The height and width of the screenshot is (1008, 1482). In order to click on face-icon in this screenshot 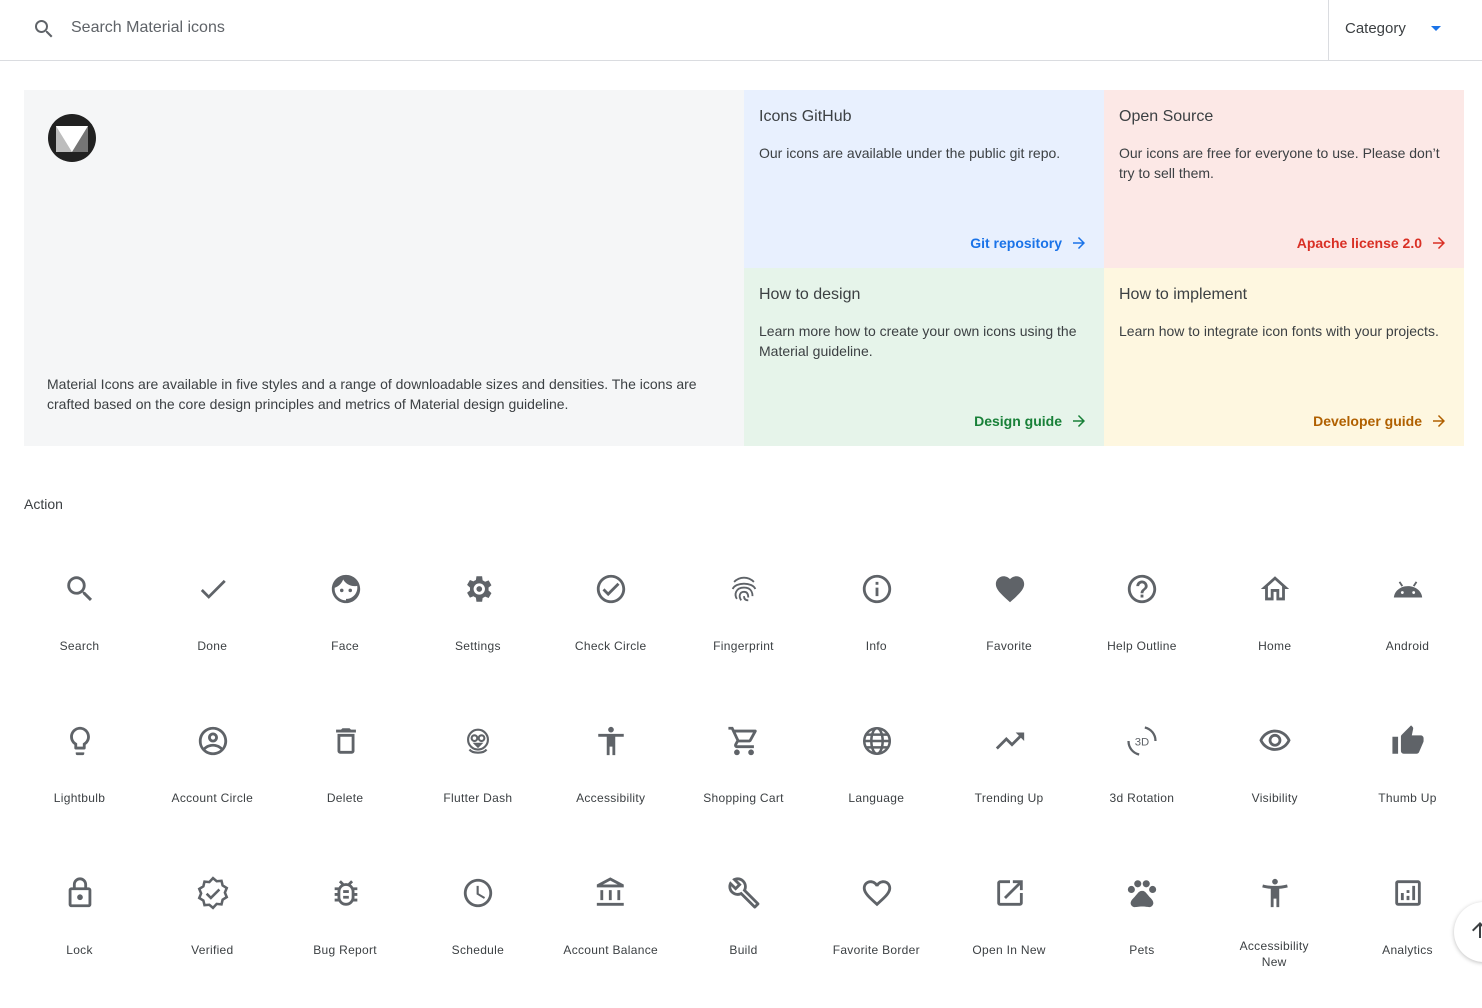, I will do `click(345, 589)`.